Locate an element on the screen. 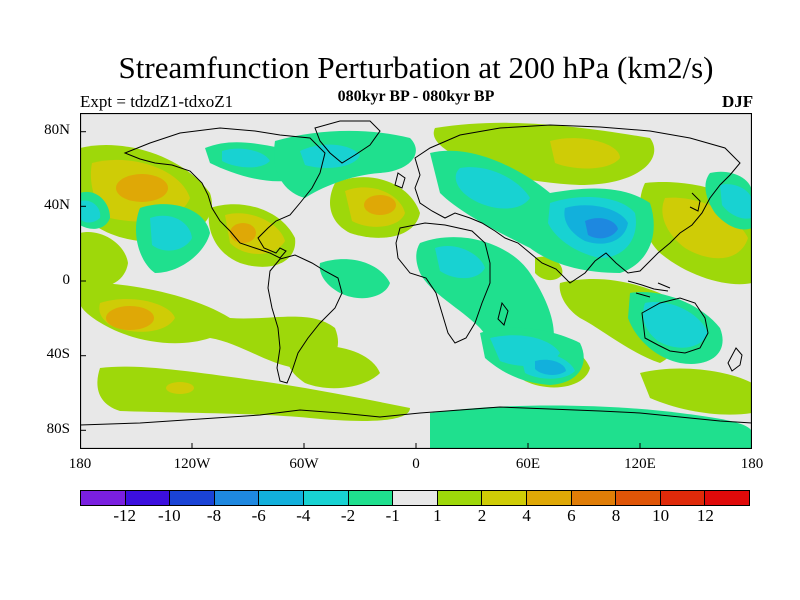 This screenshot has height=600, width=800. colorbar-label: -4 is located at coordinates (303, 515).